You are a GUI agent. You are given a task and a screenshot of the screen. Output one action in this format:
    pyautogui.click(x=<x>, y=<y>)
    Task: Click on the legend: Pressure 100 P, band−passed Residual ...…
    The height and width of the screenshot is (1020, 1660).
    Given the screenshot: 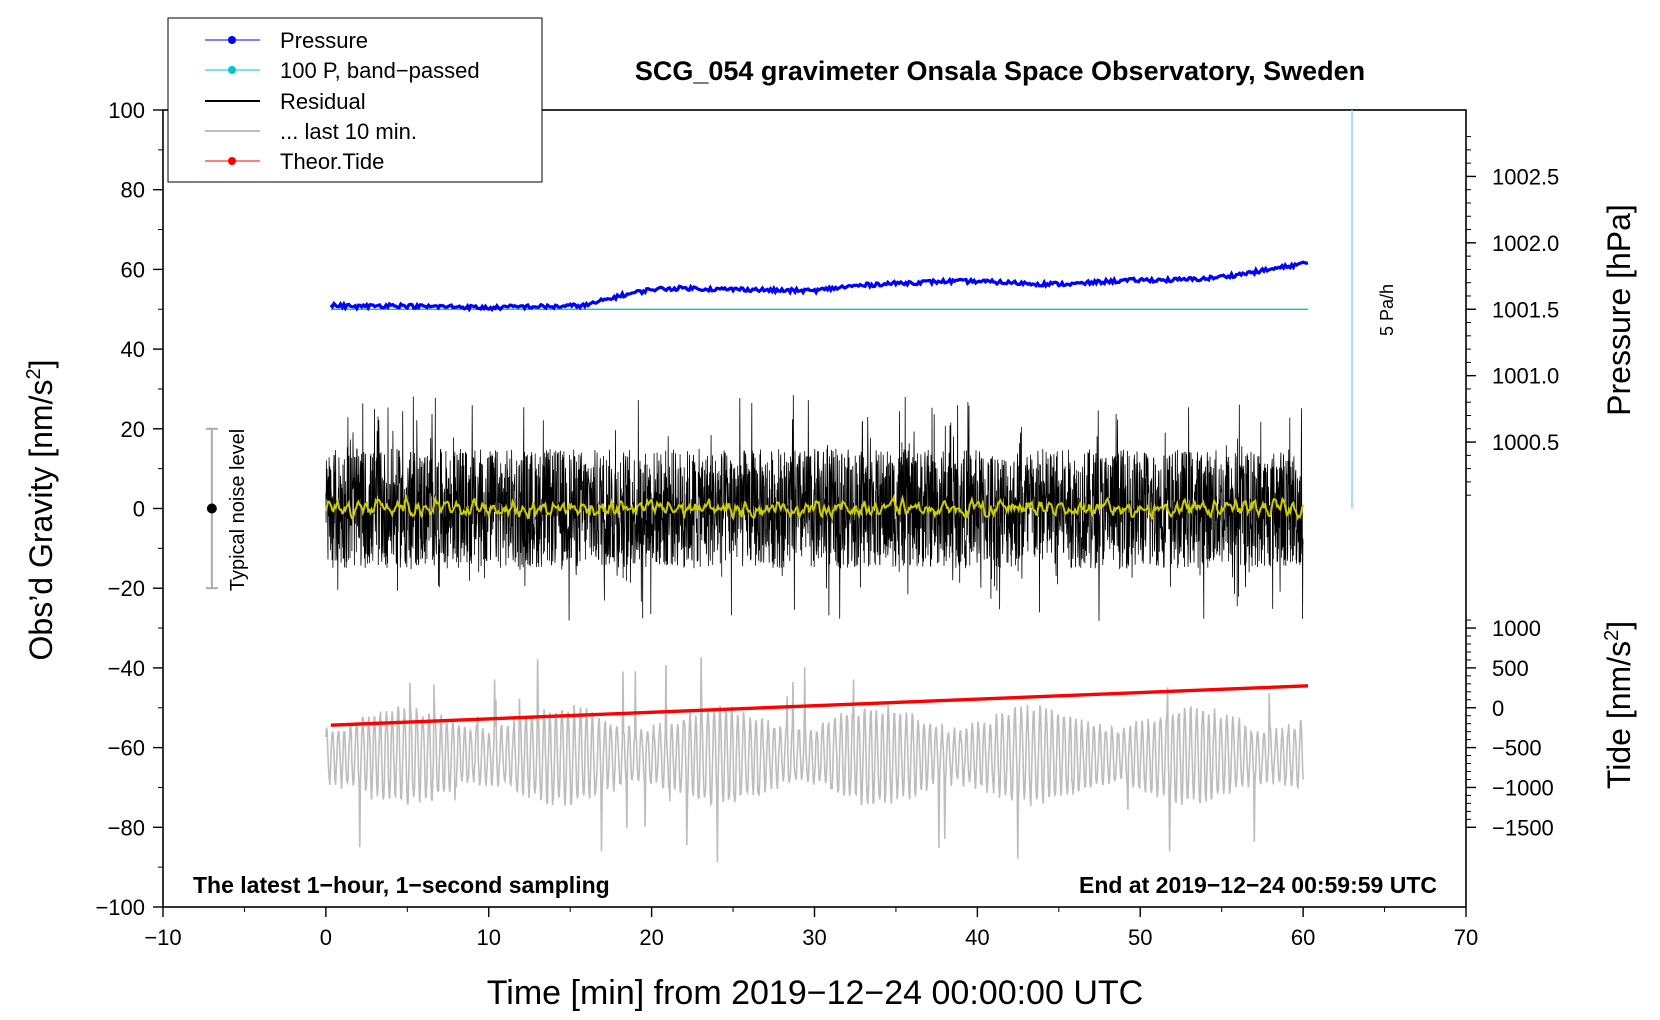 What is the action you would take?
    pyautogui.click(x=355, y=100)
    